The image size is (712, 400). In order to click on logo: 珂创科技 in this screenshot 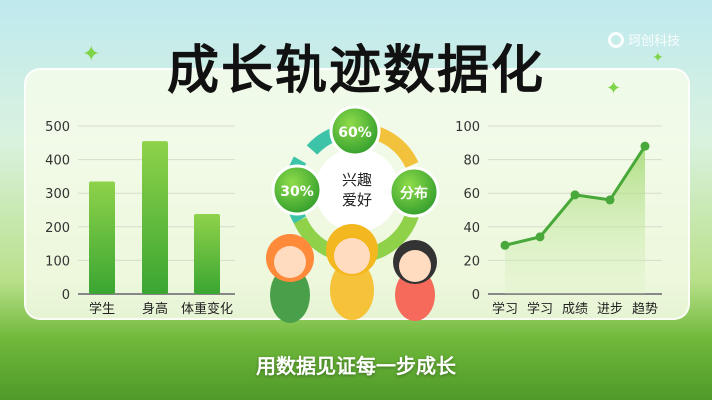, I will do `click(644, 39)`.